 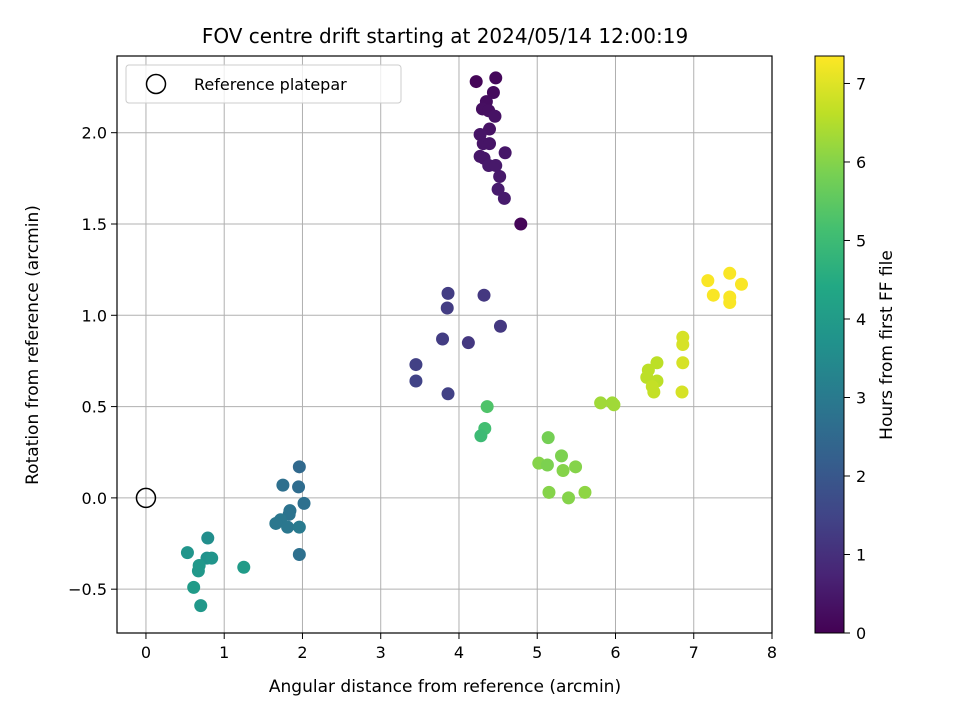 I want to click on y-tick-label: 1.5, so click(x=94, y=224).